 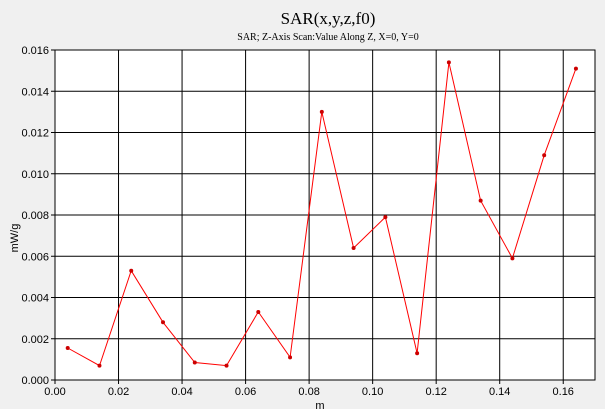 What do you see at coordinates (35, 92) in the screenshot?
I see `y-tick-label: 0.014` at bounding box center [35, 92].